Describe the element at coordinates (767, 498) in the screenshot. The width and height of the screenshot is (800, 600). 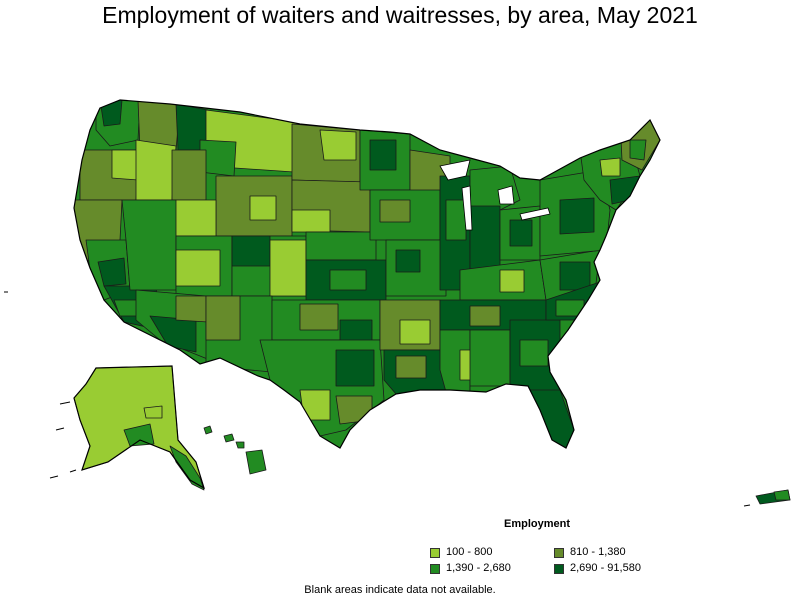
I see `puerto-rico` at that location.